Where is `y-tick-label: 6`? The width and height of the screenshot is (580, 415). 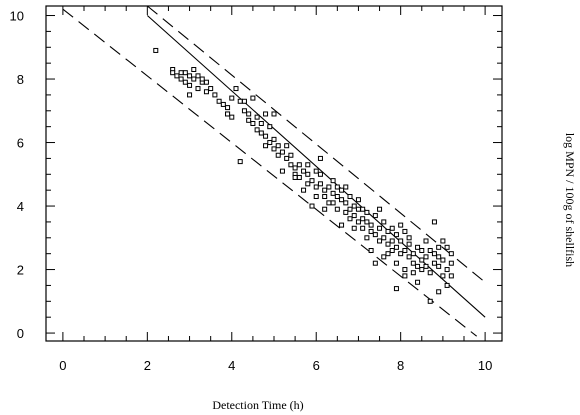
y-tick-label: 6 is located at coordinates (20, 143).